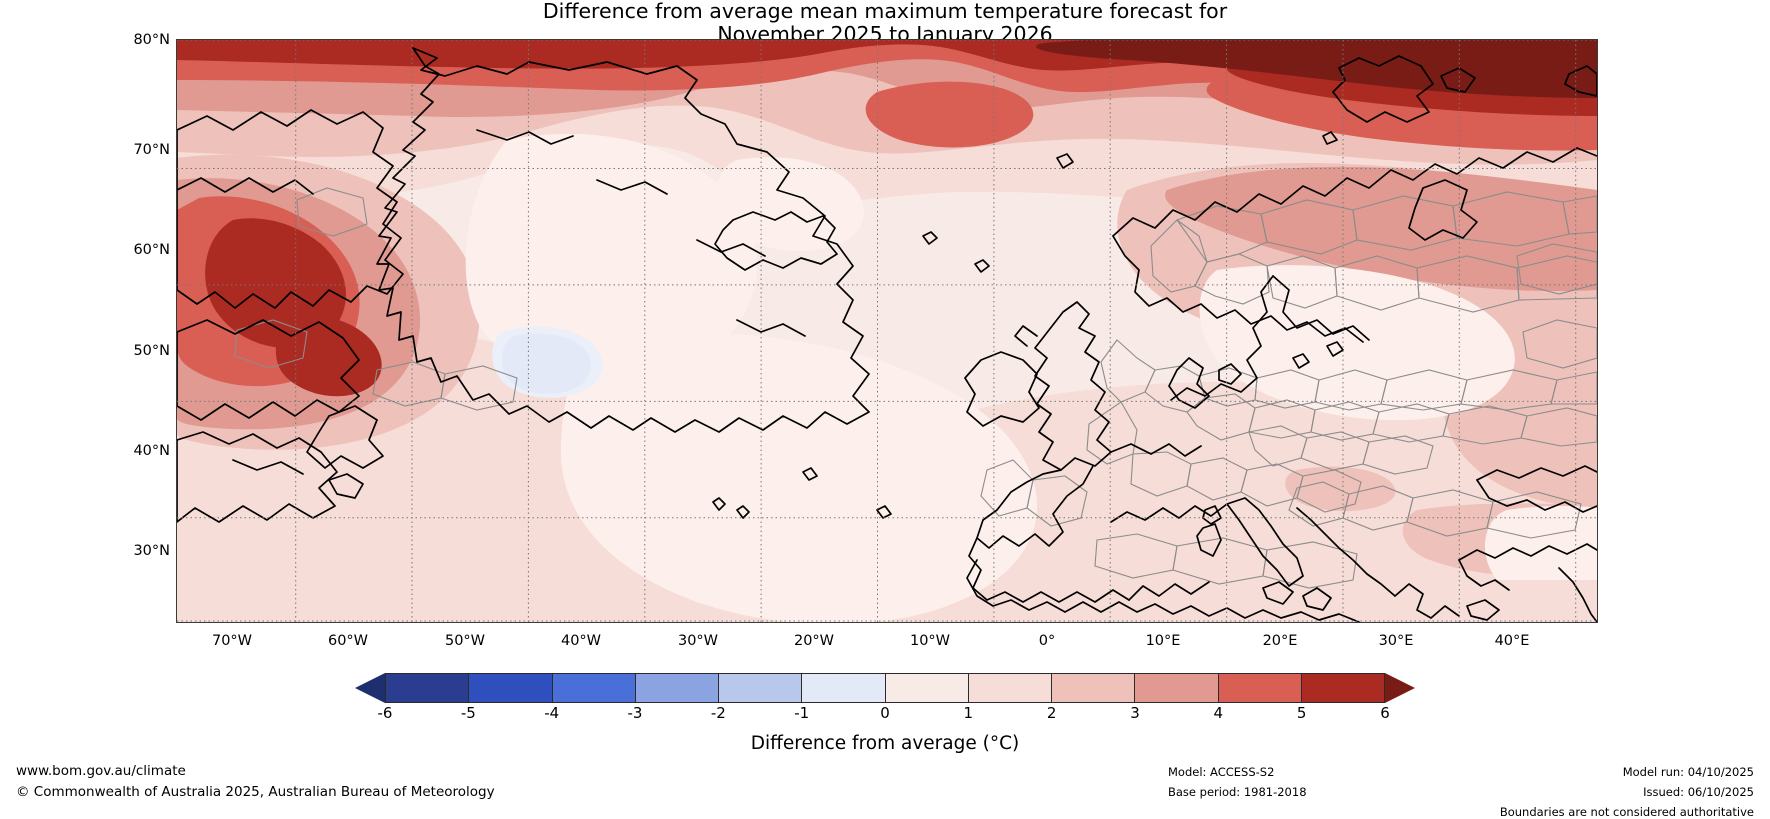 The height and width of the screenshot is (819, 1770). Describe the element at coordinates (232, 641) in the screenshot. I see `x-axis-tick-70w: 70°W` at that location.